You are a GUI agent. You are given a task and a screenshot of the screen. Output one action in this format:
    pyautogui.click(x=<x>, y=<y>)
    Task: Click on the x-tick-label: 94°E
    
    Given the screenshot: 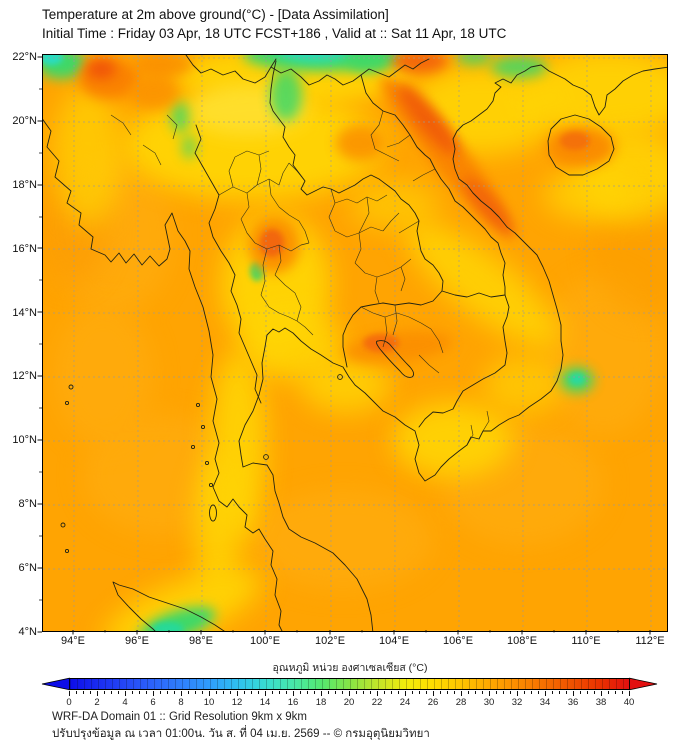 What is the action you would take?
    pyautogui.click(x=73, y=641)
    